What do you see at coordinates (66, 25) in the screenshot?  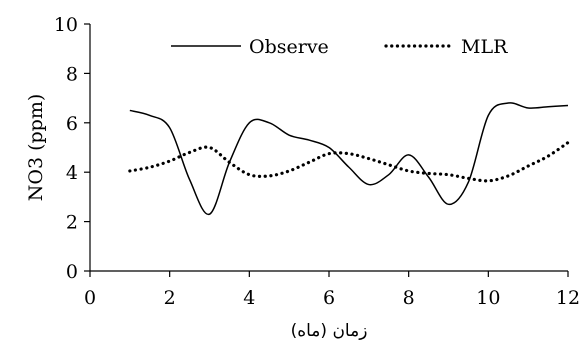 I see `y-tick-label: 10` at bounding box center [66, 25].